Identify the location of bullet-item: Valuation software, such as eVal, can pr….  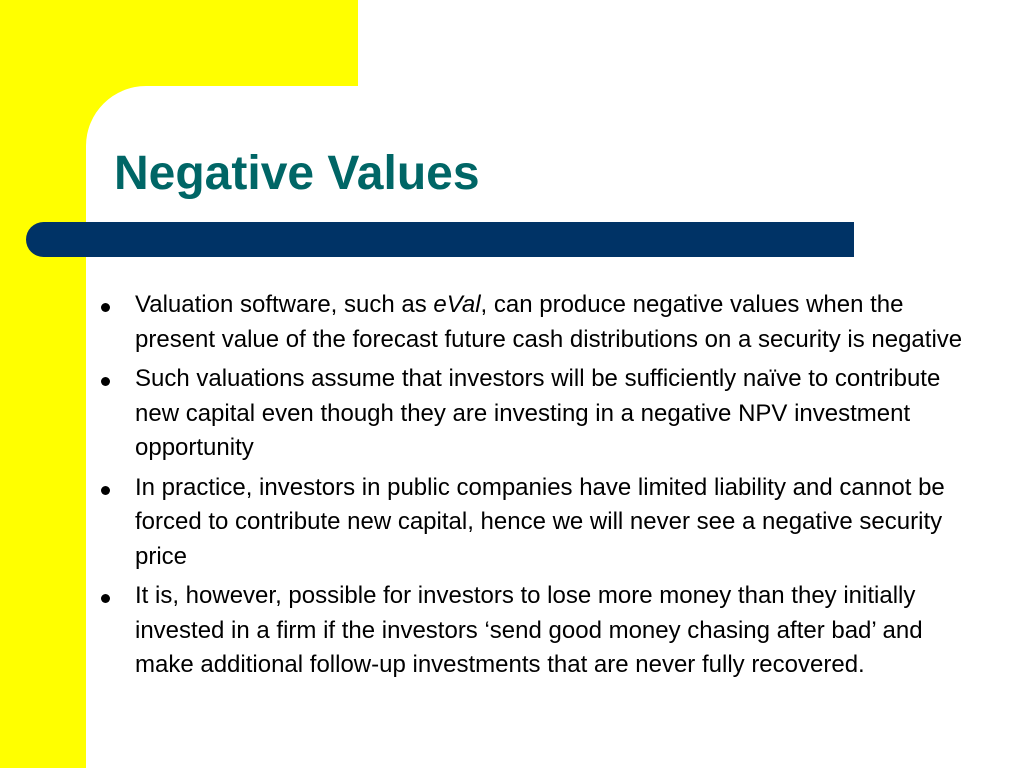
(536, 322).